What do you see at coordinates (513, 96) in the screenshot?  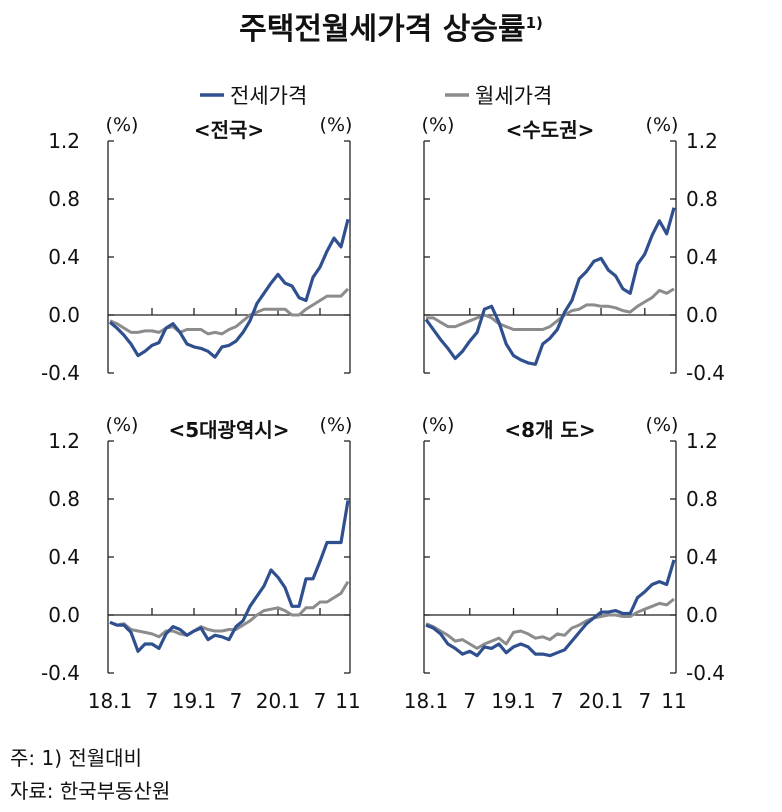 I see `legend-wolse-label: 월세가격` at bounding box center [513, 96].